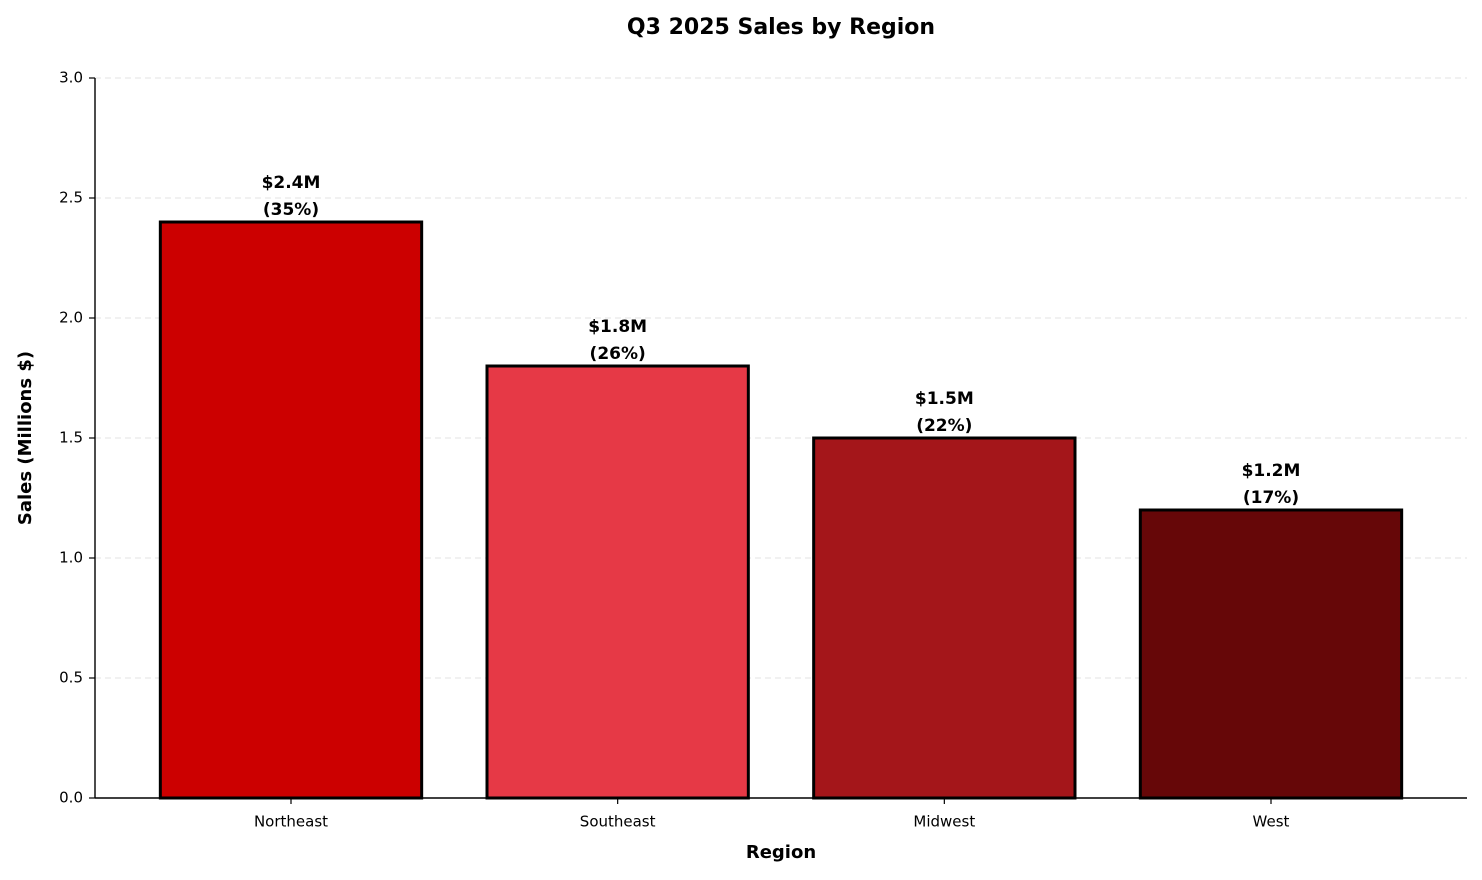  Describe the element at coordinates (944, 426) in the screenshot. I see `share-label: (22%)` at that location.